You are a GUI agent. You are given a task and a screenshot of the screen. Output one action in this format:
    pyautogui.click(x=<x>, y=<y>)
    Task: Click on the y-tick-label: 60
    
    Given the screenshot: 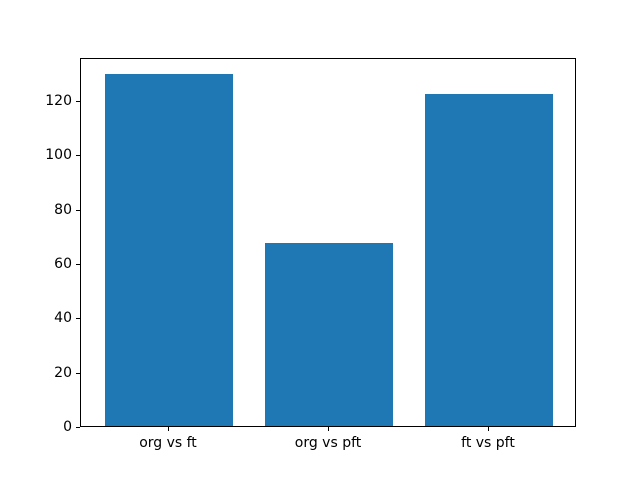 What is the action you would take?
    pyautogui.click(x=63, y=264)
    